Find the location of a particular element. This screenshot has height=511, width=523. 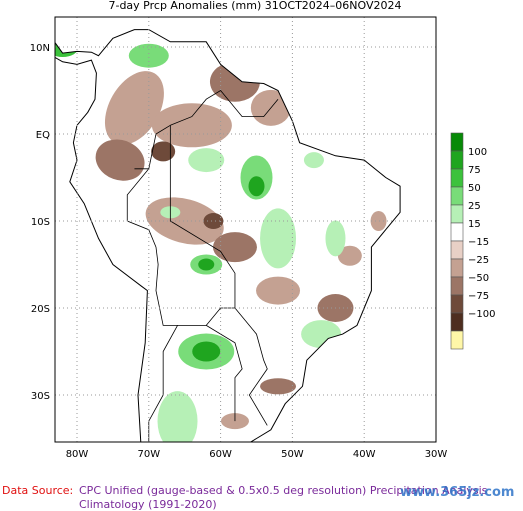

source-label: Data Source: is located at coordinates (37, 490).